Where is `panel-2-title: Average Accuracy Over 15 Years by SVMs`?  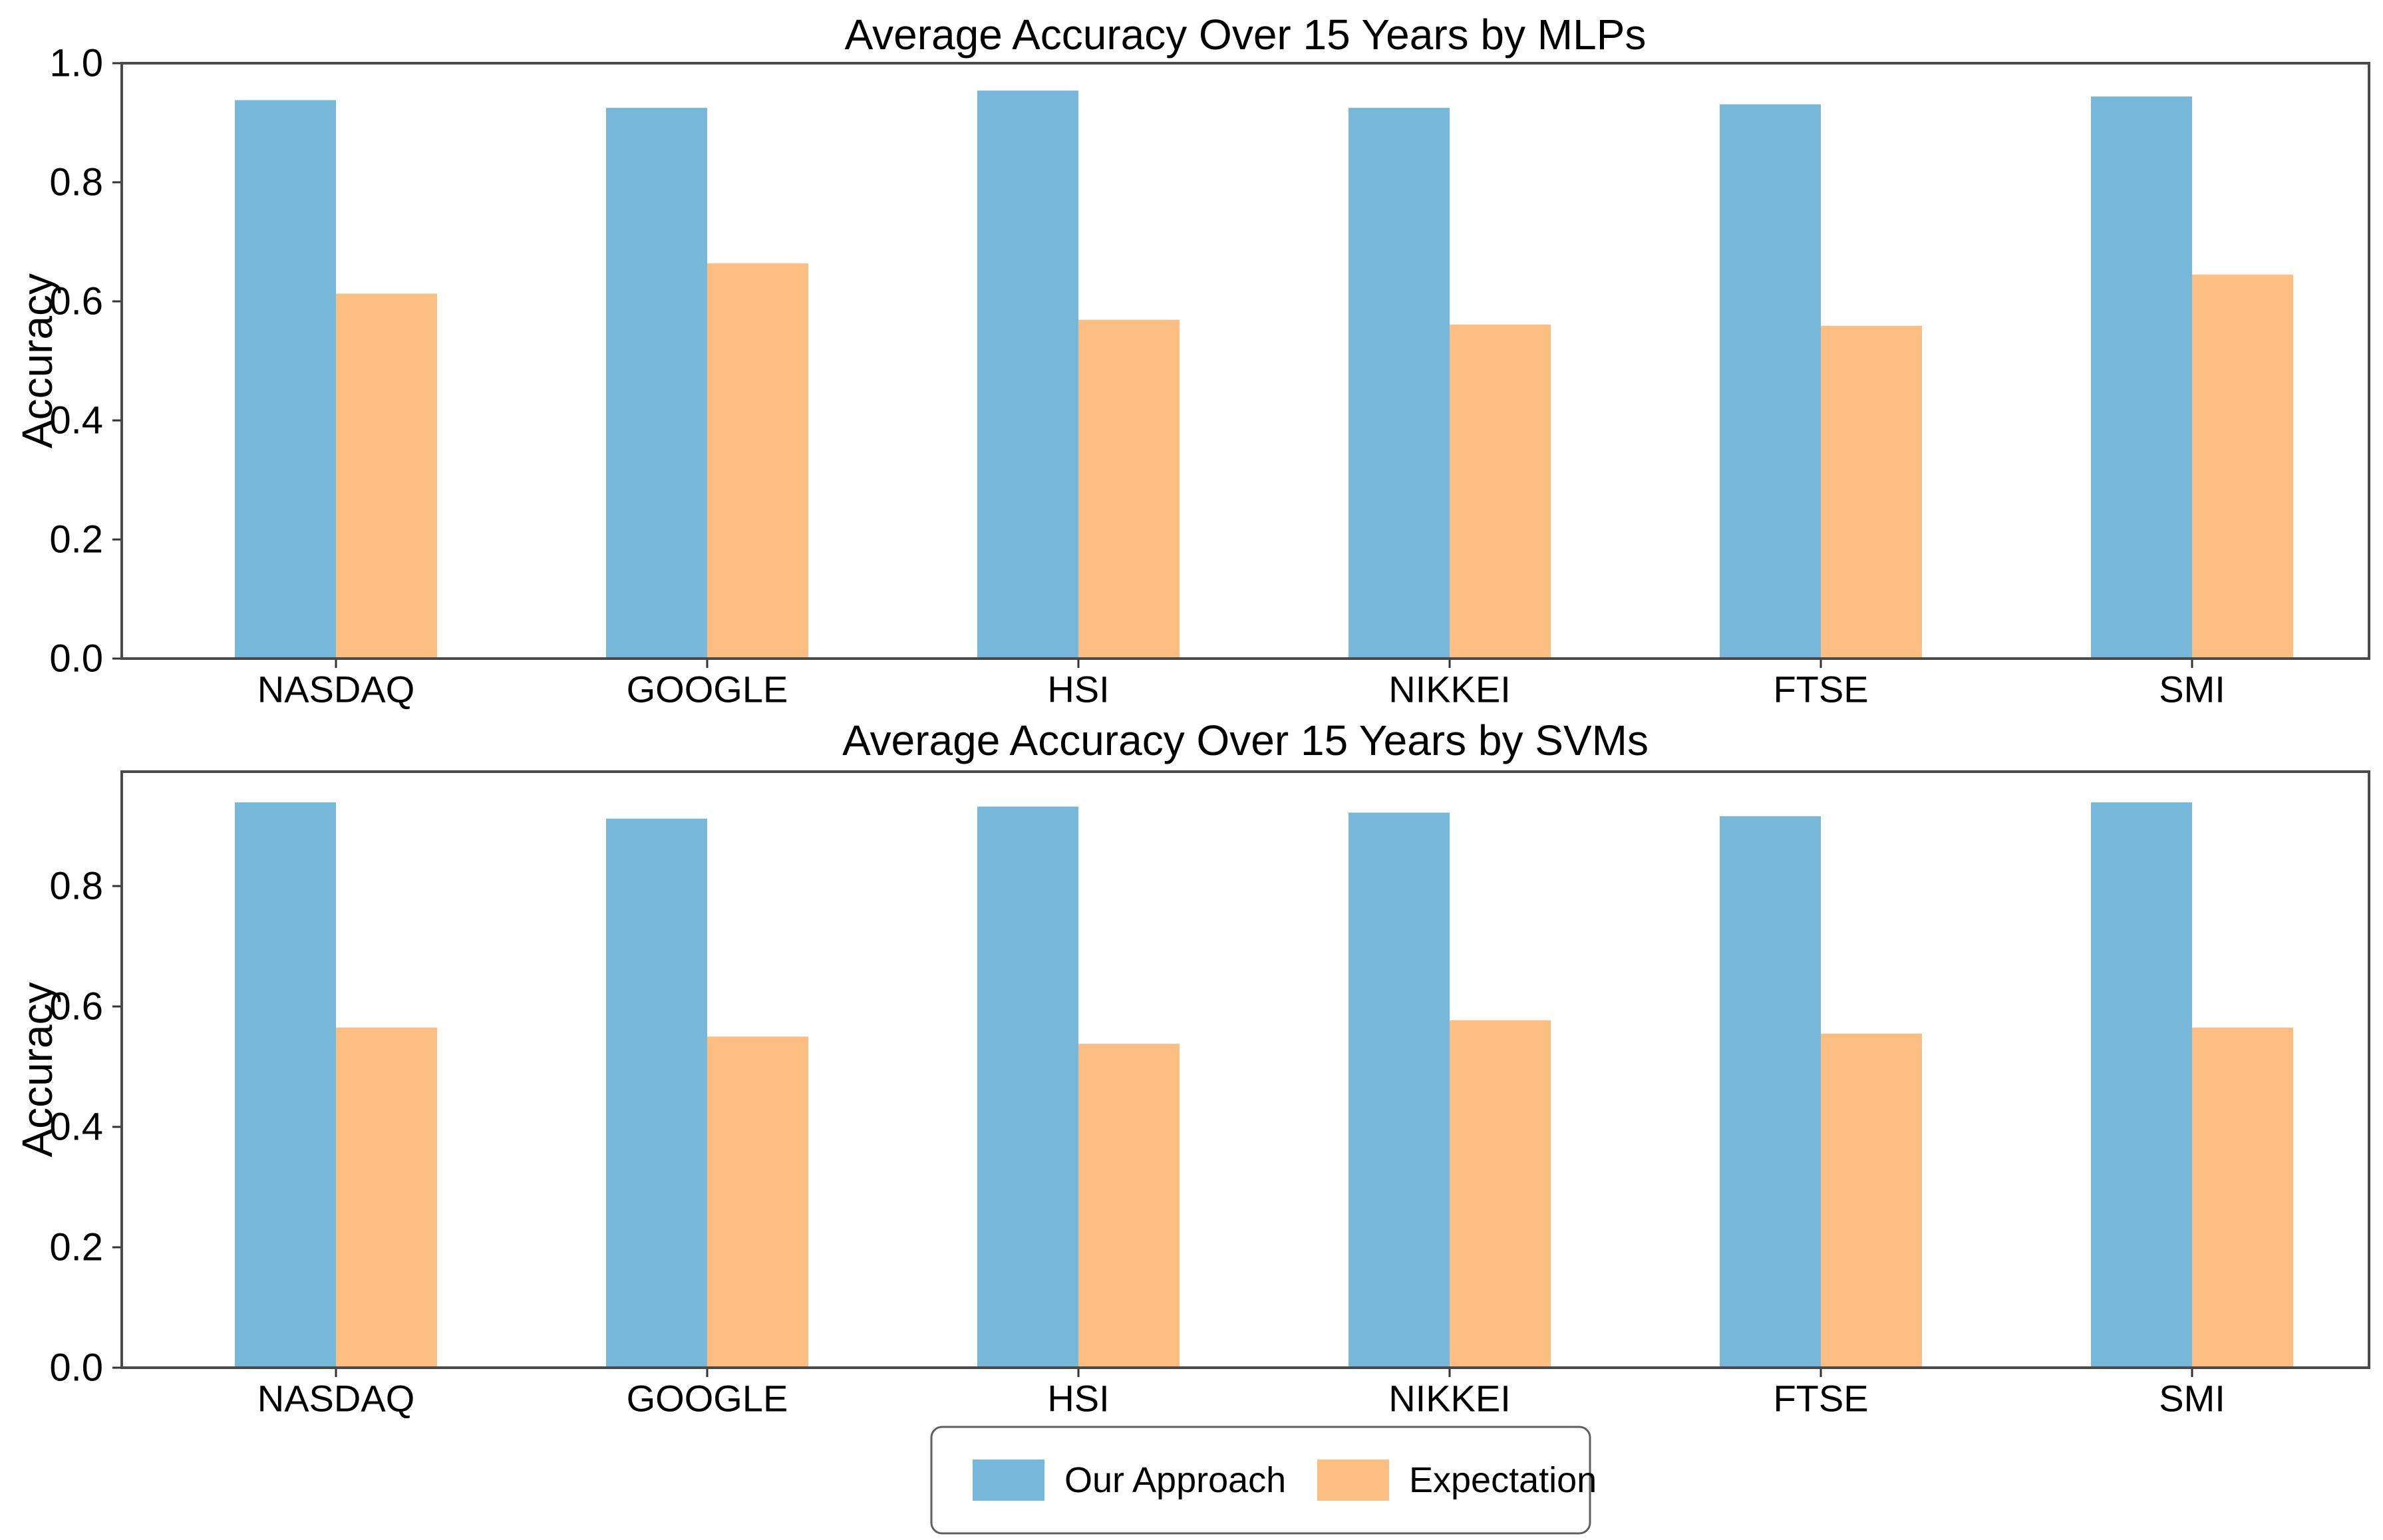
panel-2-title: Average Accuracy Over 15 Years by SVMs is located at coordinates (1245, 740).